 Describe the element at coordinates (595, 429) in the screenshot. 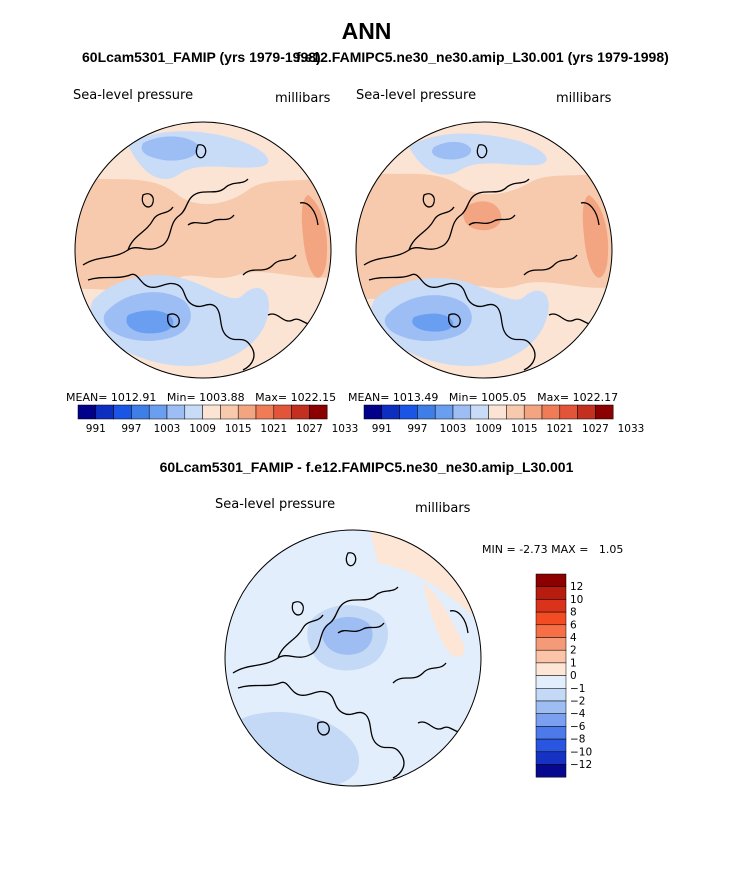

I see `panel-2-colorbar-tick-label: 1027` at that location.